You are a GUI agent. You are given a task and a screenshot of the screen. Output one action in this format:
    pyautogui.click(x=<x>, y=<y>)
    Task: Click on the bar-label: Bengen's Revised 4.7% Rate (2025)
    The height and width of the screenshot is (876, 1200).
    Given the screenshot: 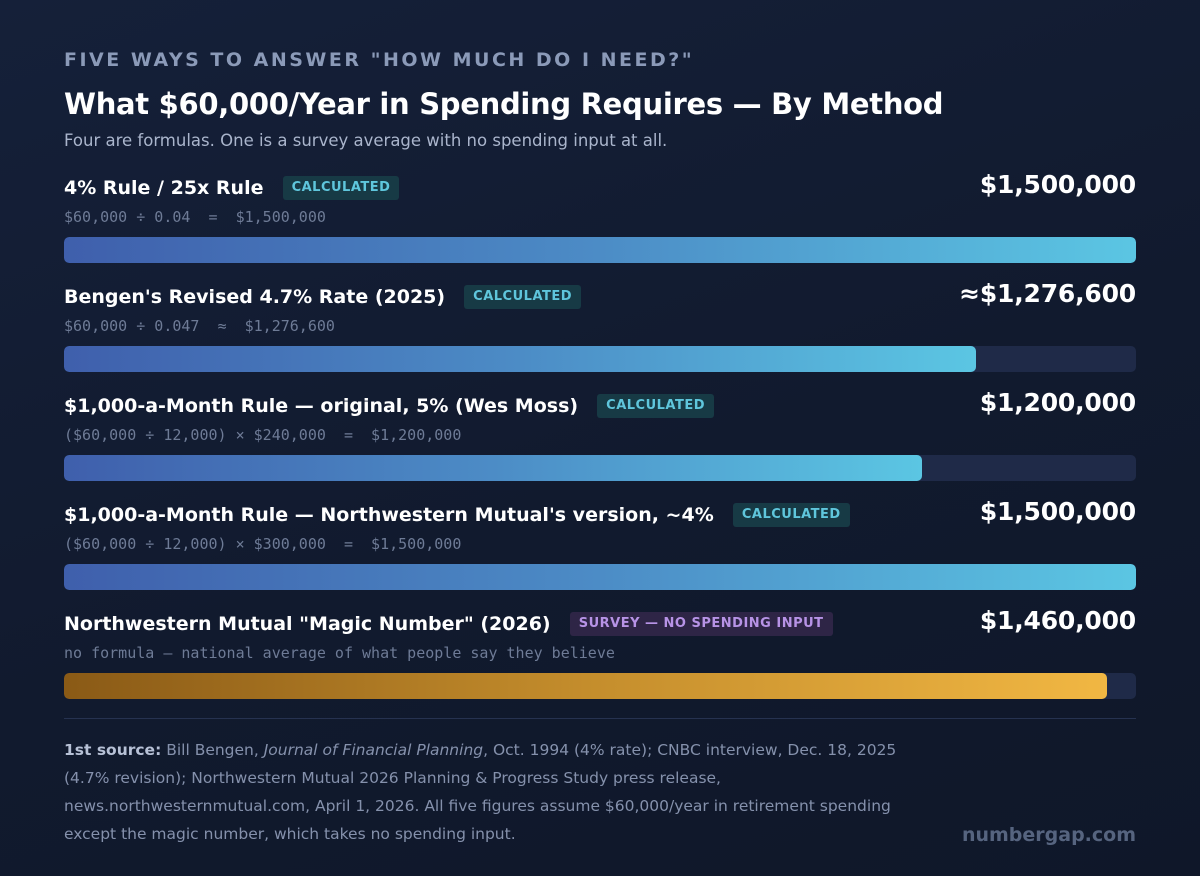 What is the action you would take?
    pyautogui.click(x=255, y=297)
    